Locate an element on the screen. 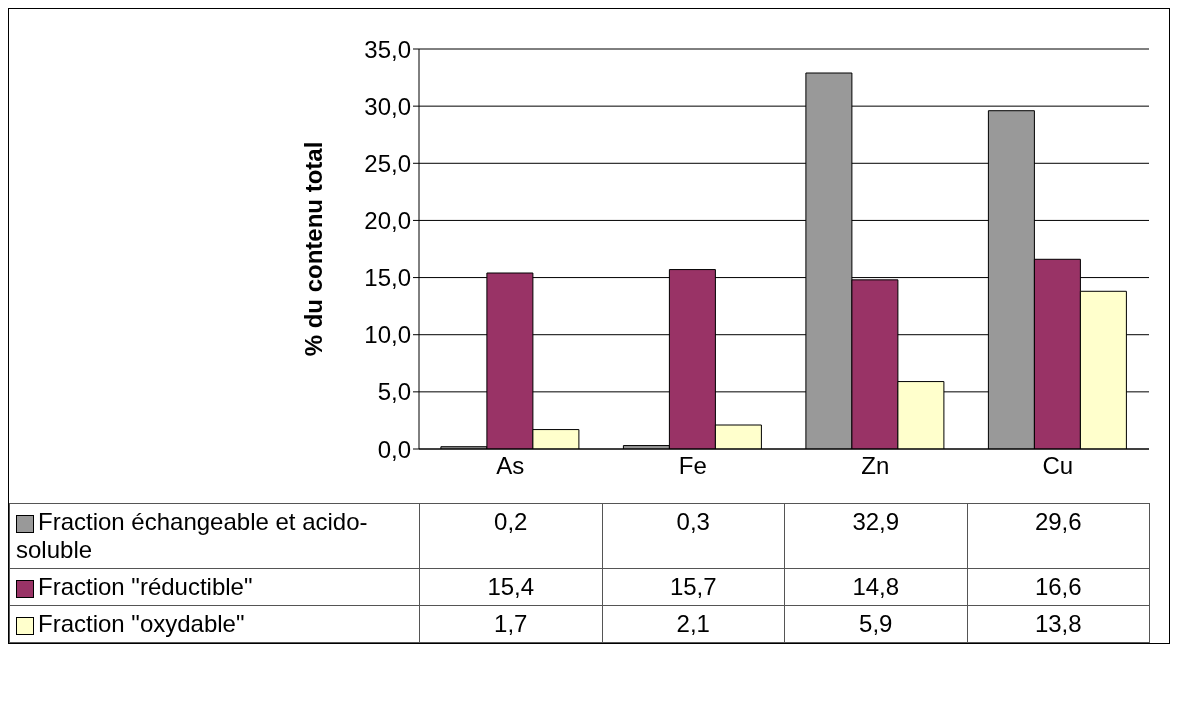 Image resolution: width=1184 pixels, height=724 pixels. data-label: 13,8 is located at coordinates (1058, 624).